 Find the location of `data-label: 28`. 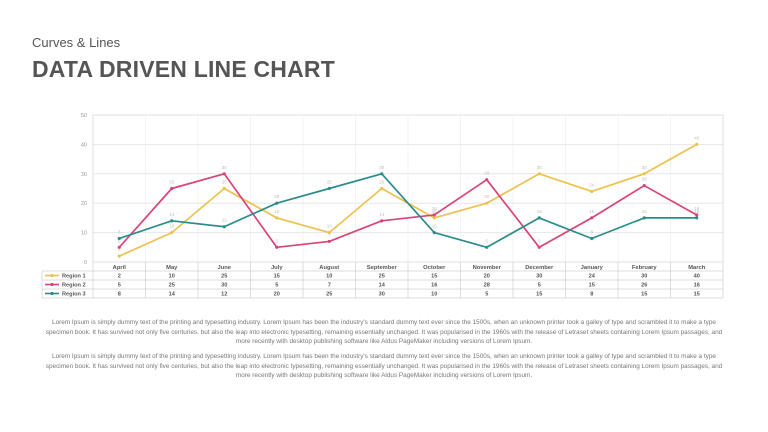

data-label: 28 is located at coordinates (487, 173).